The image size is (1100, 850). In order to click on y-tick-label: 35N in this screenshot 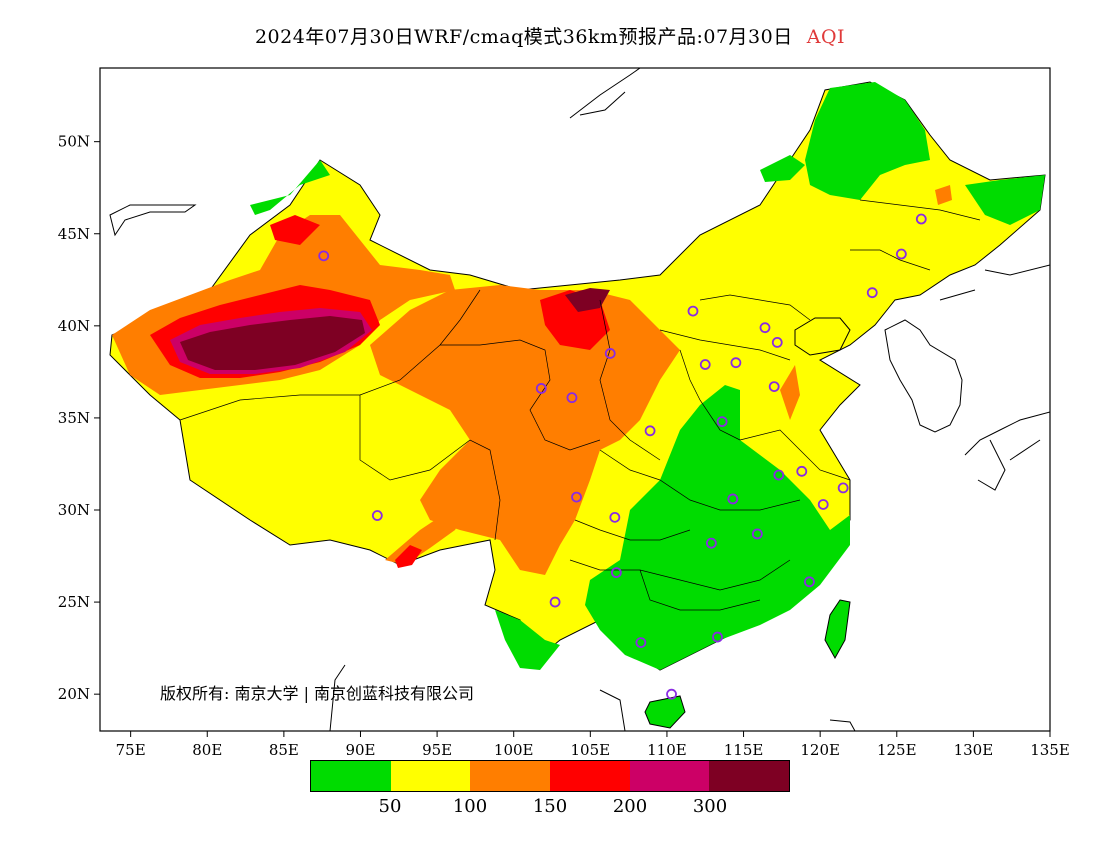, I will do `click(74, 418)`.